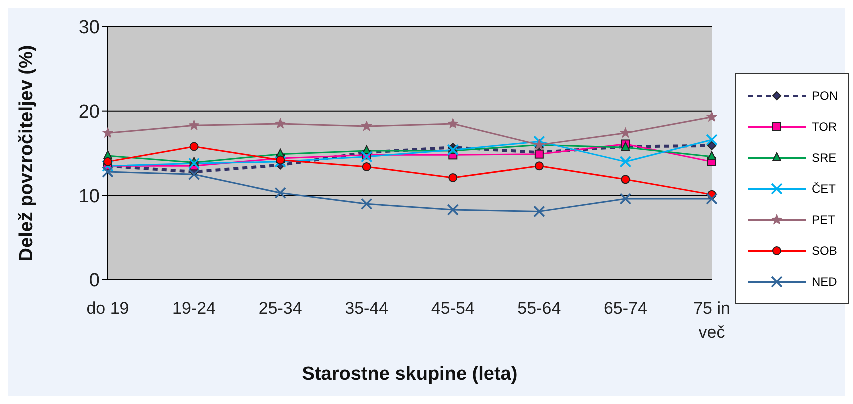 The width and height of the screenshot is (853, 404). Describe the element at coordinates (540, 308) in the screenshot. I see `x-tick-label: 55-64` at that location.